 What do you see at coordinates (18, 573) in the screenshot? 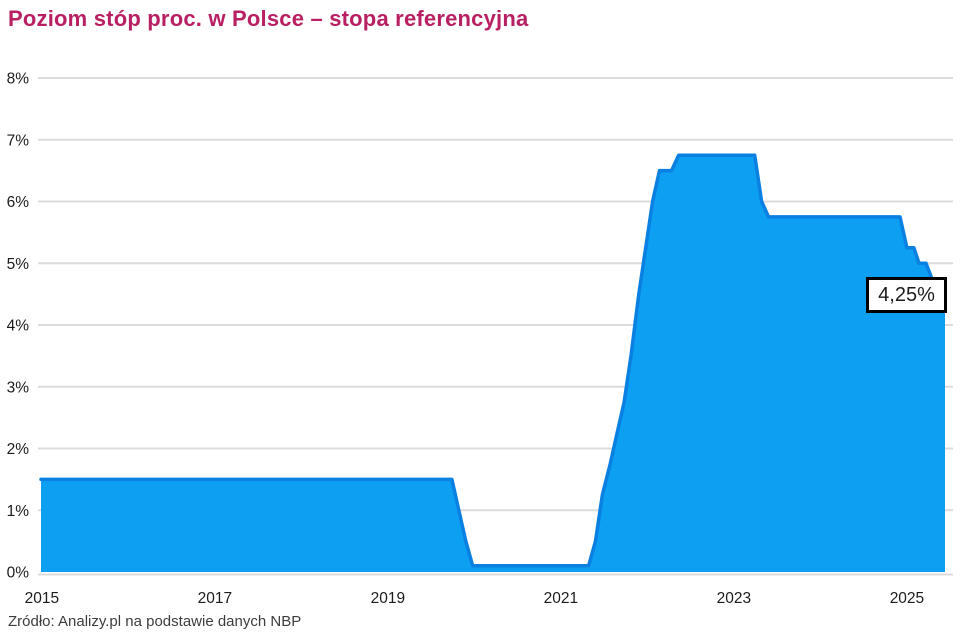
I see `svg-text: 0%` at bounding box center [18, 573].